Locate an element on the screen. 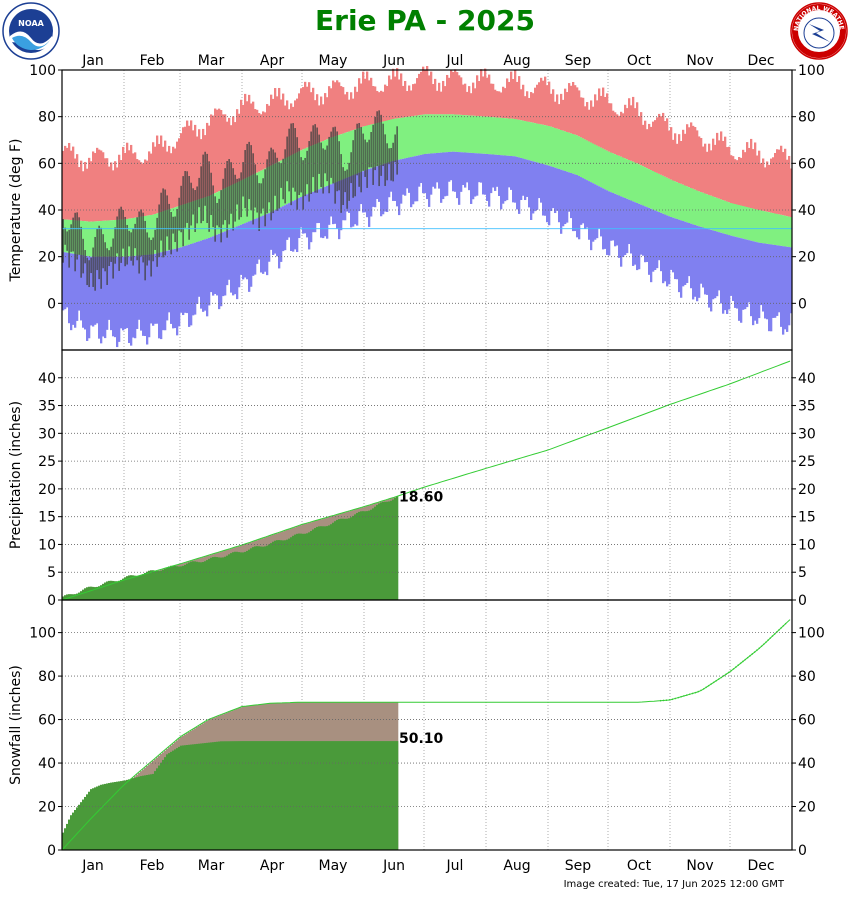 The width and height of the screenshot is (850, 900). month-label-bottom: Sep is located at coordinates (578, 866).